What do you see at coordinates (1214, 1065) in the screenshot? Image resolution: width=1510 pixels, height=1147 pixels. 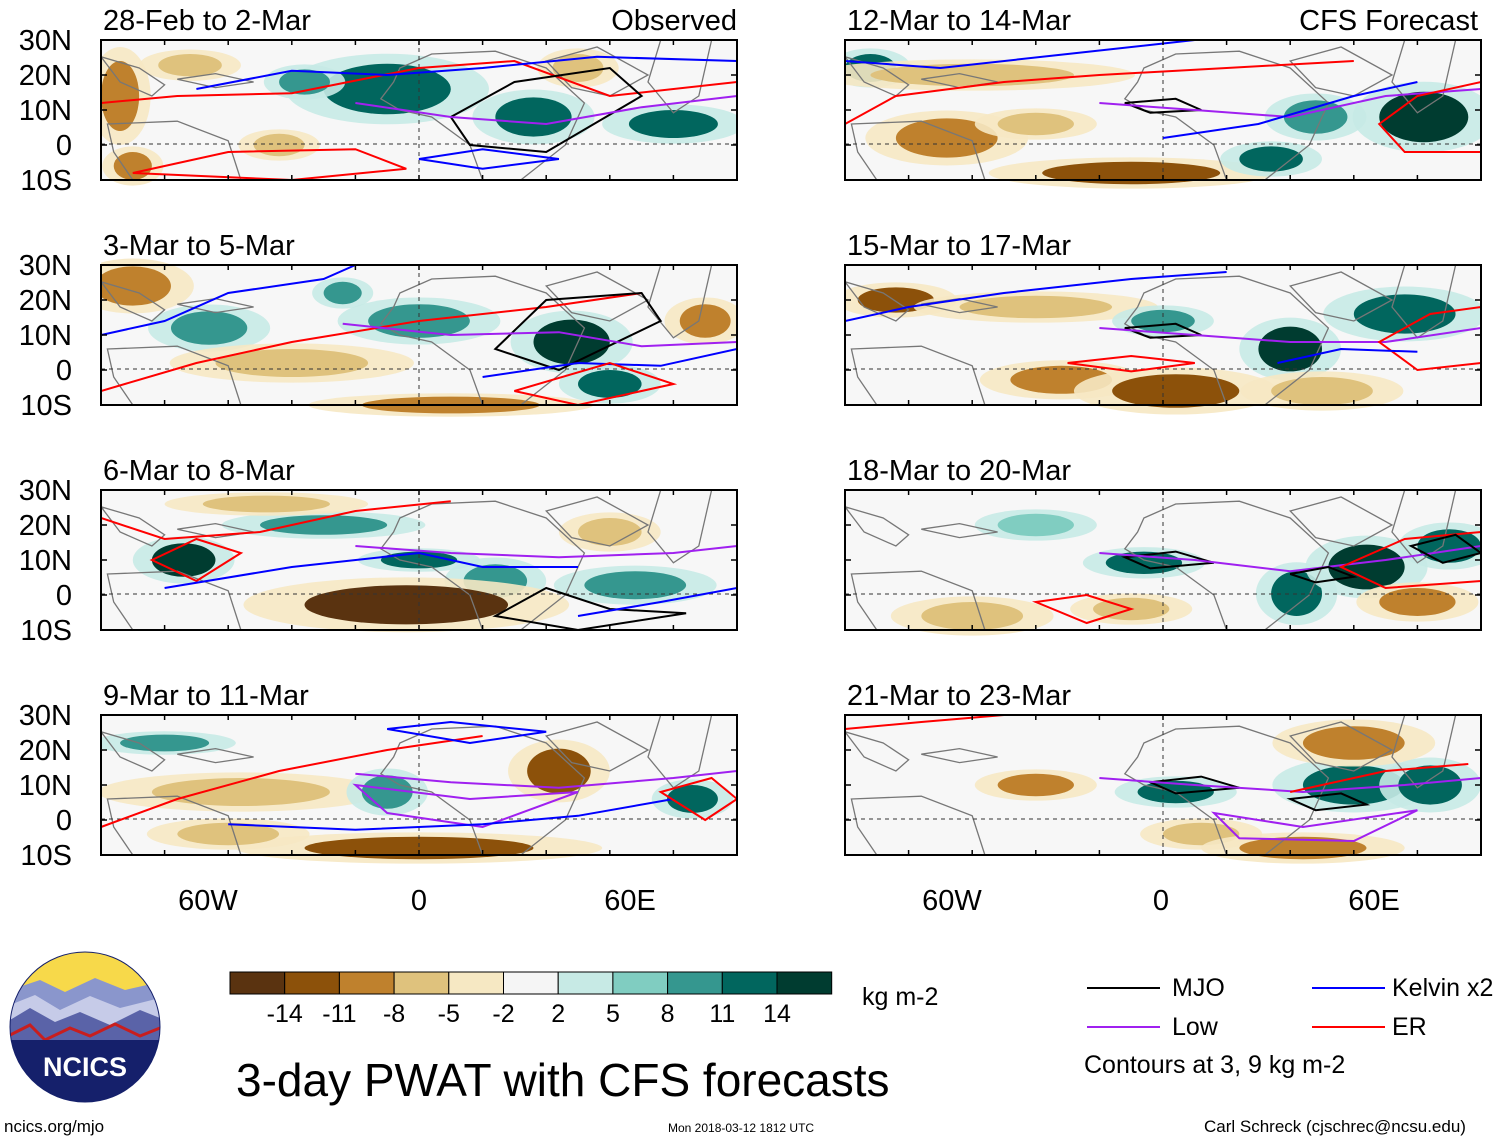 I see `contour-note: Contours at 3, 9 kg m-2` at bounding box center [1214, 1065].